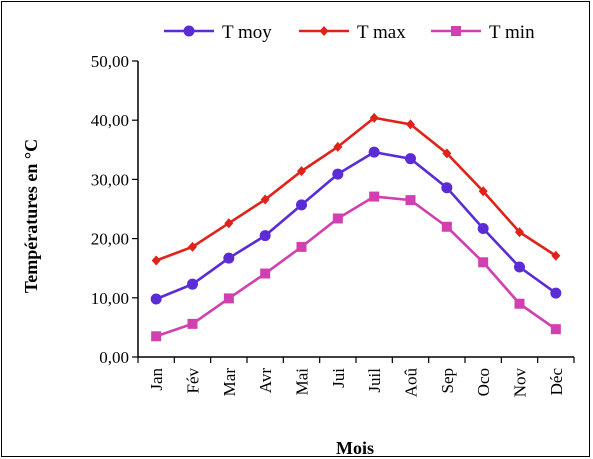 The height and width of the screenshot is (459, 593). I want to click on legend-label: T max, so click(381, 32).